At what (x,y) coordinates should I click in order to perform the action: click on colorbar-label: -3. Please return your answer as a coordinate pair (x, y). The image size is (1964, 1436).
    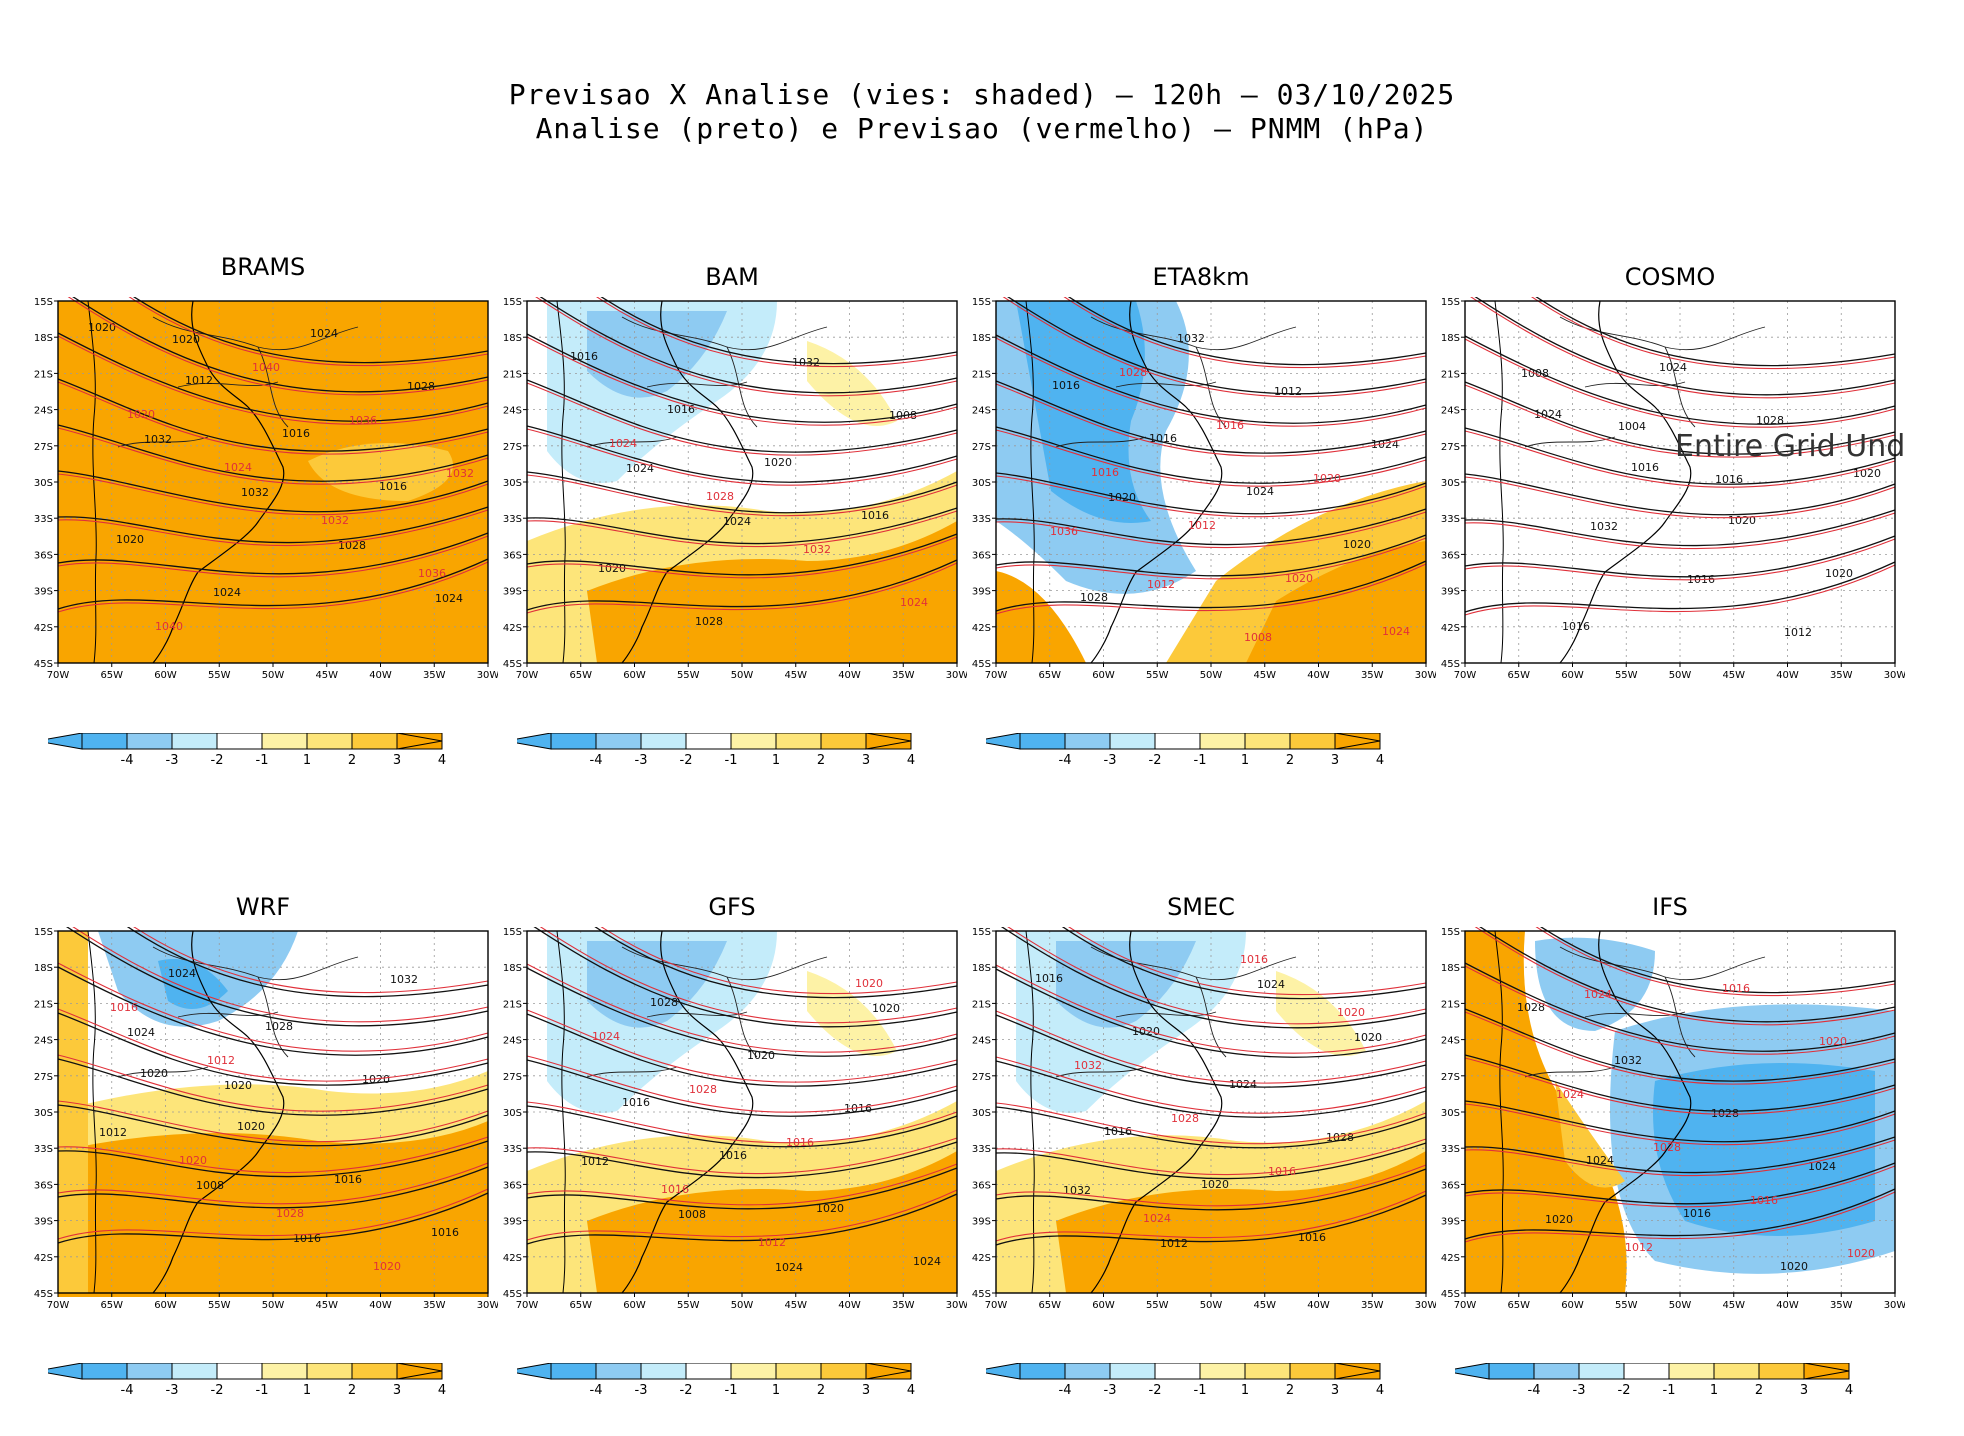
    Looking at the image, I should click on (1579, 1390).